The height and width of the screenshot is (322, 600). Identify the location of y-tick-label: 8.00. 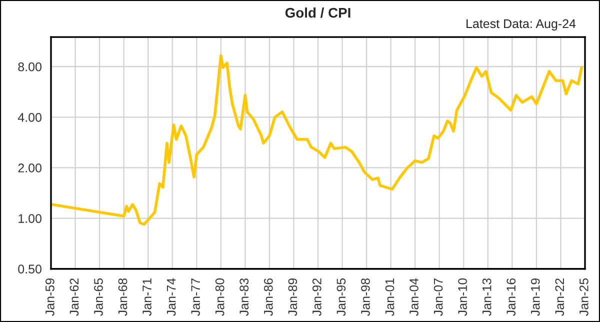
(30, 67).